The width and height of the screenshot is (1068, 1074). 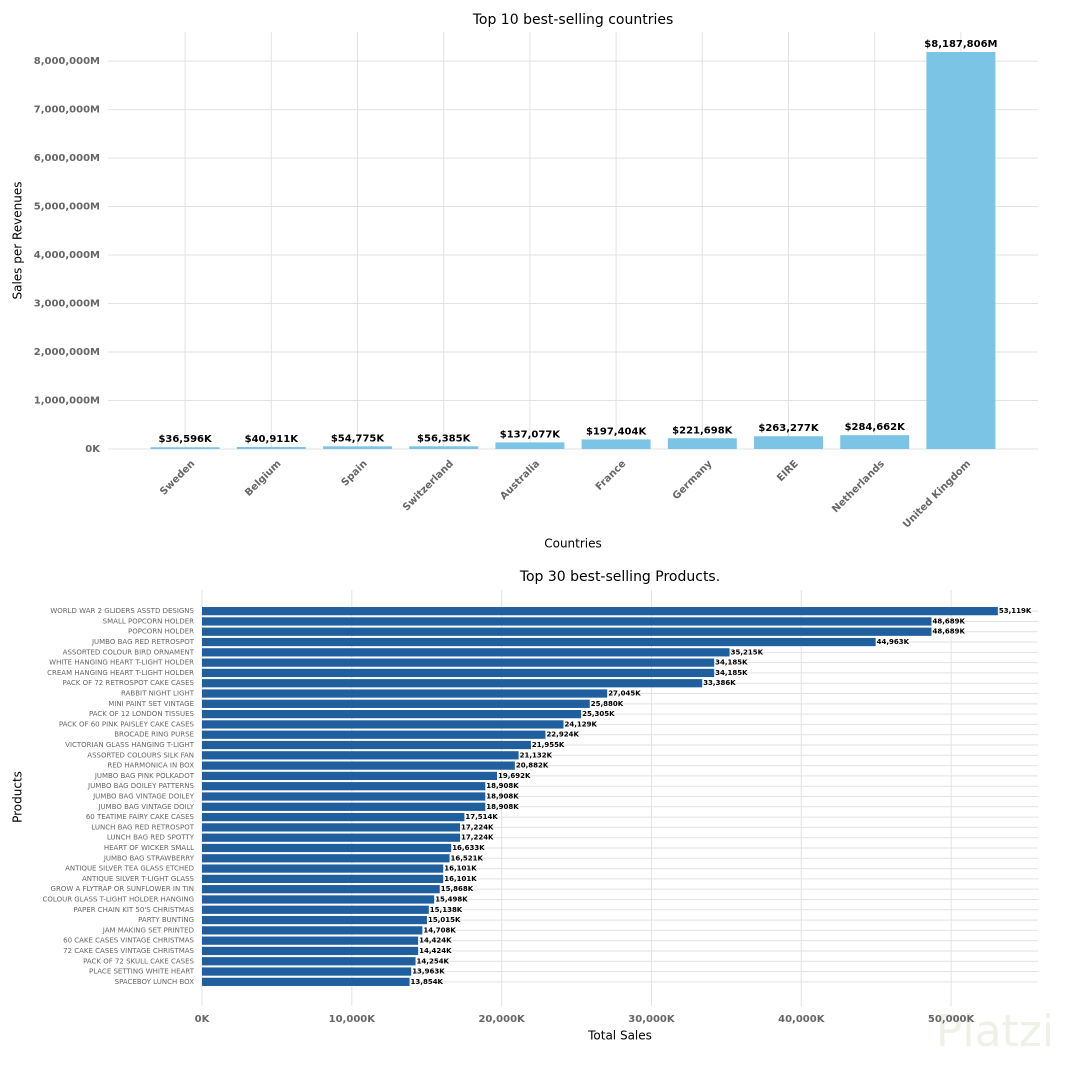 I want to click on value-label: $263,277K, so click(x=789, y=428).